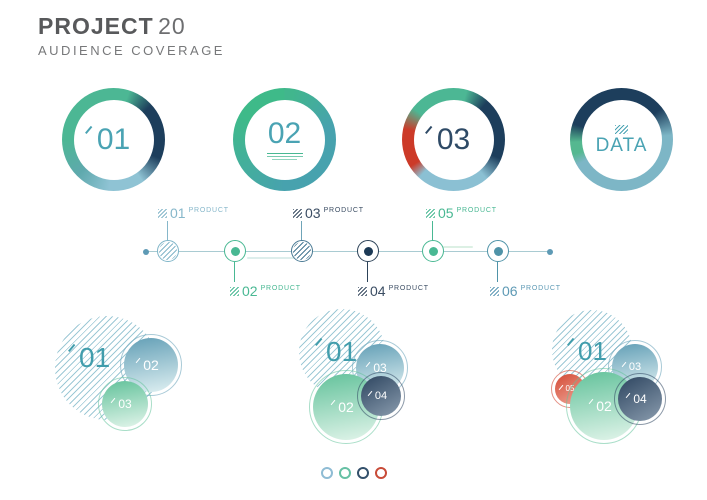 This screenshot has width=707, height=500. I want to click on label-number: 01, so click(178, 213).